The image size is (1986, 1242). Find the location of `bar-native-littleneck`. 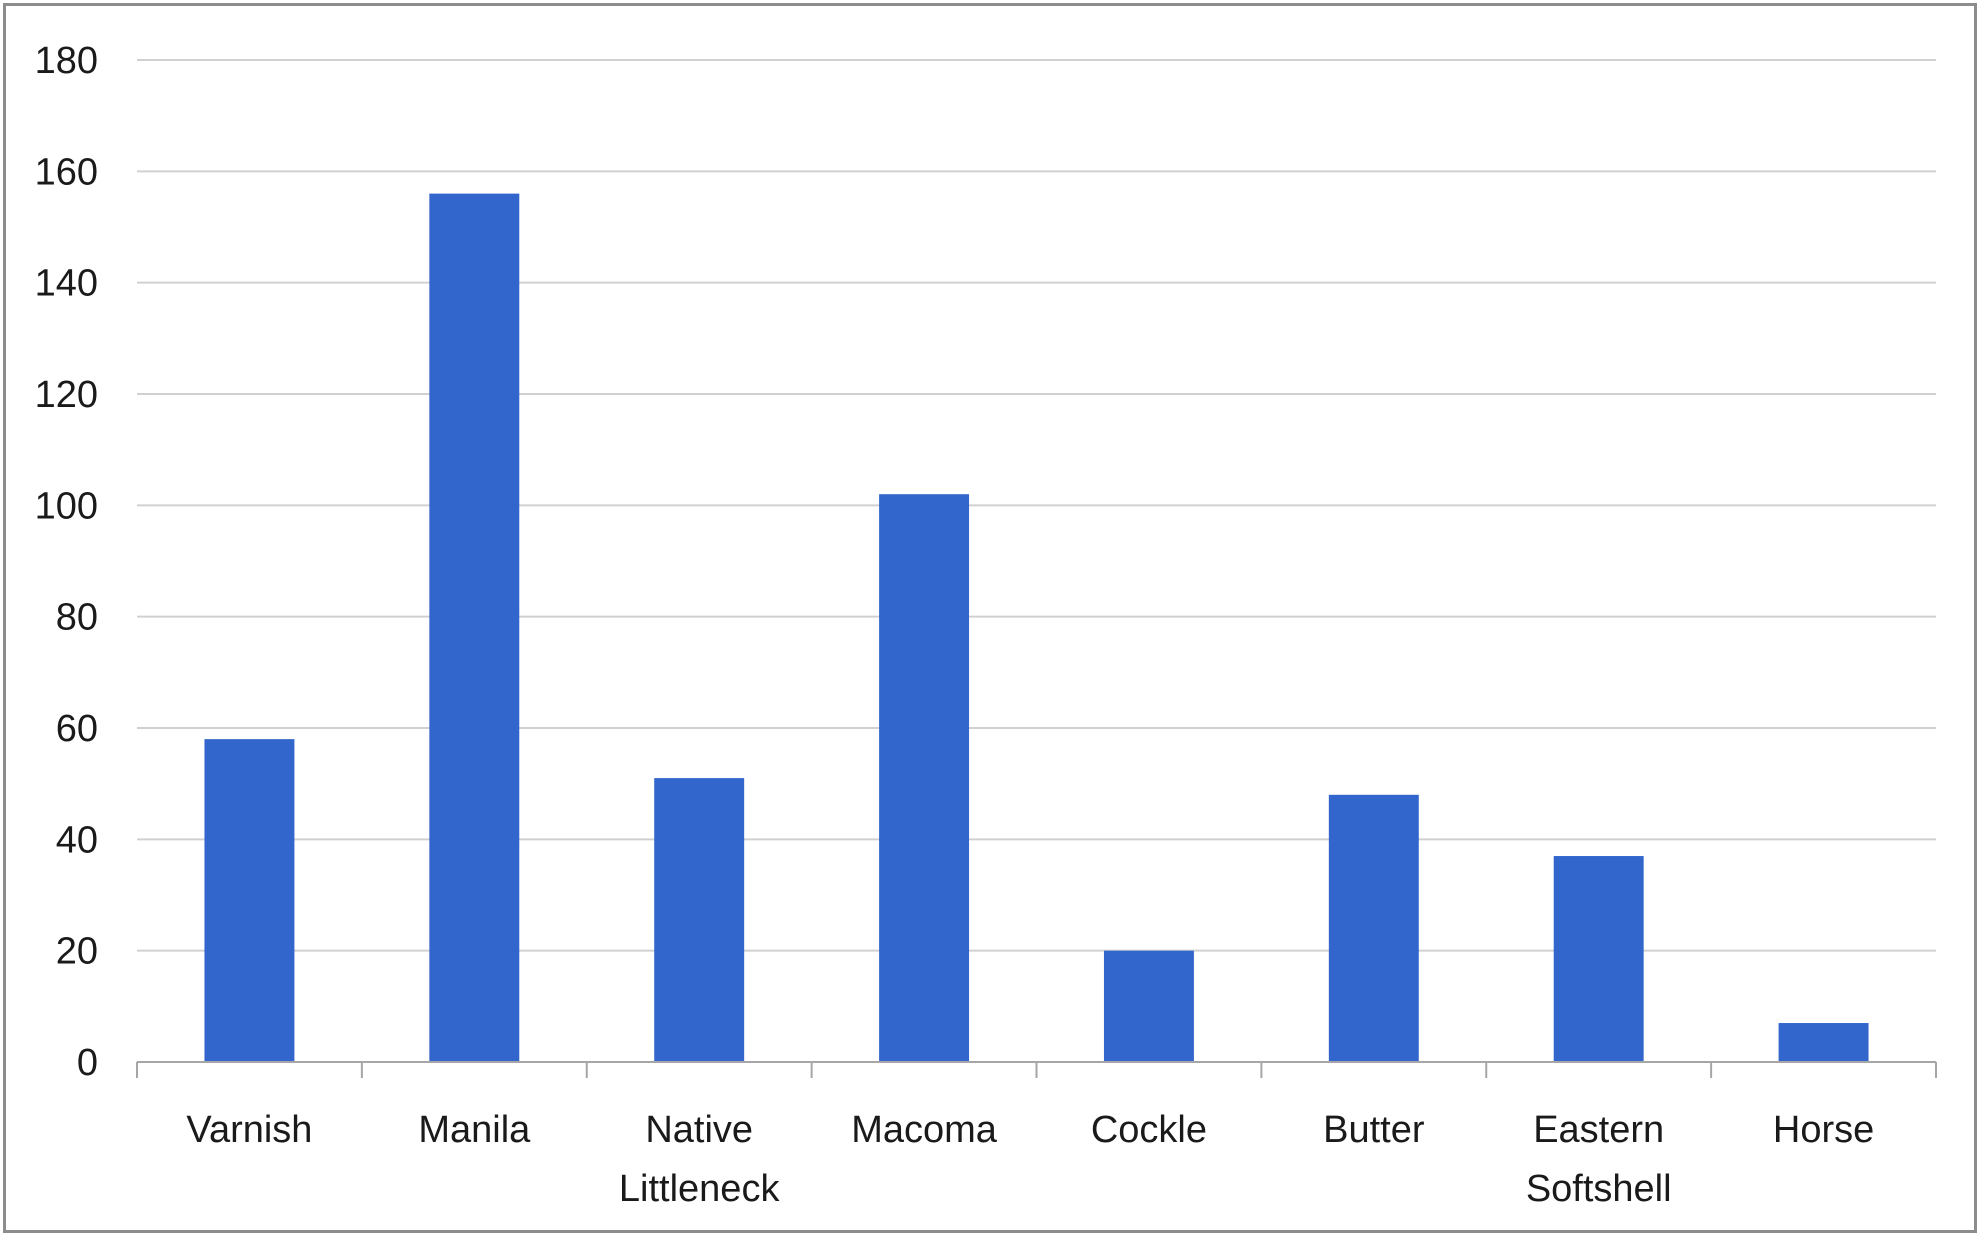

bar-native-littleneck is located at coordinates (699, 920).